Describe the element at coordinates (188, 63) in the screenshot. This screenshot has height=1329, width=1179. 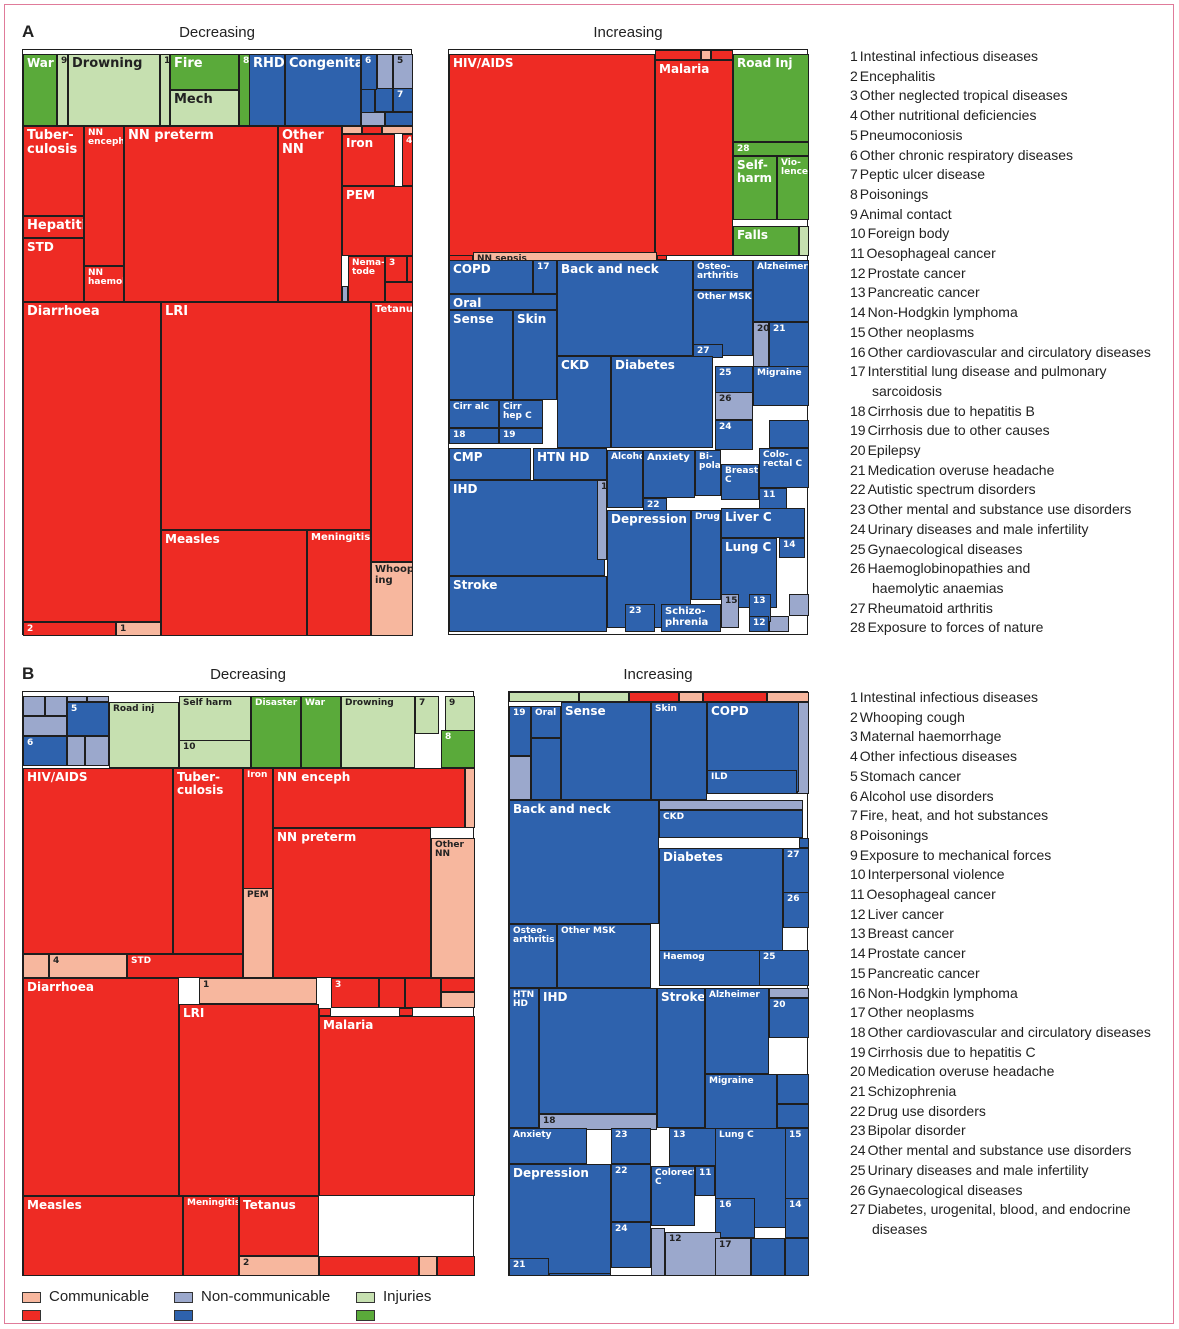
I see `treemap-cell-label: Fire` at that location.